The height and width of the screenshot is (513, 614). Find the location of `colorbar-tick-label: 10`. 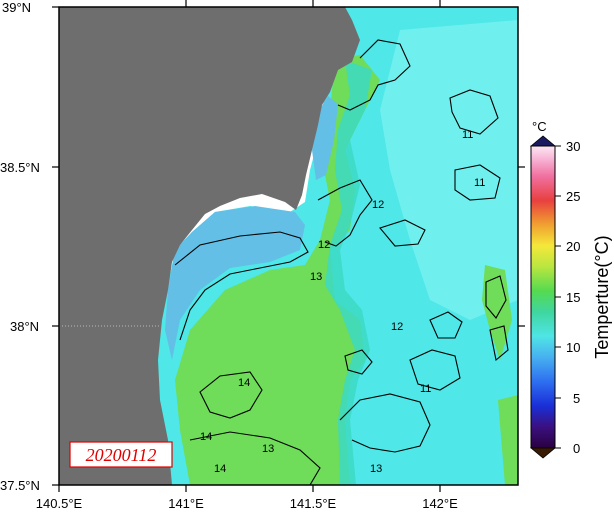

colorbar-tick-label: 10 is located at coordinates (573, 347).